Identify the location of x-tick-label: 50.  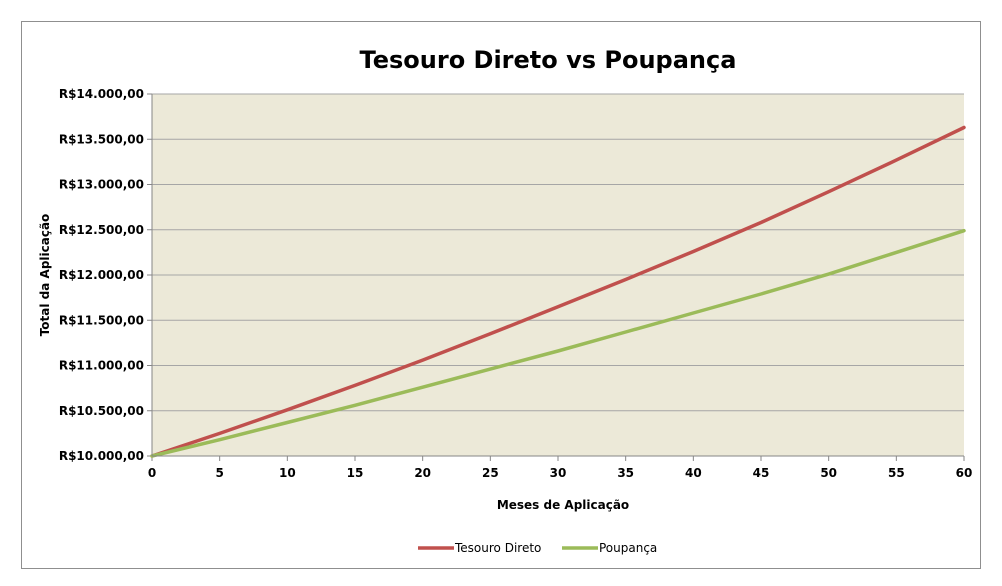
(828, 473).